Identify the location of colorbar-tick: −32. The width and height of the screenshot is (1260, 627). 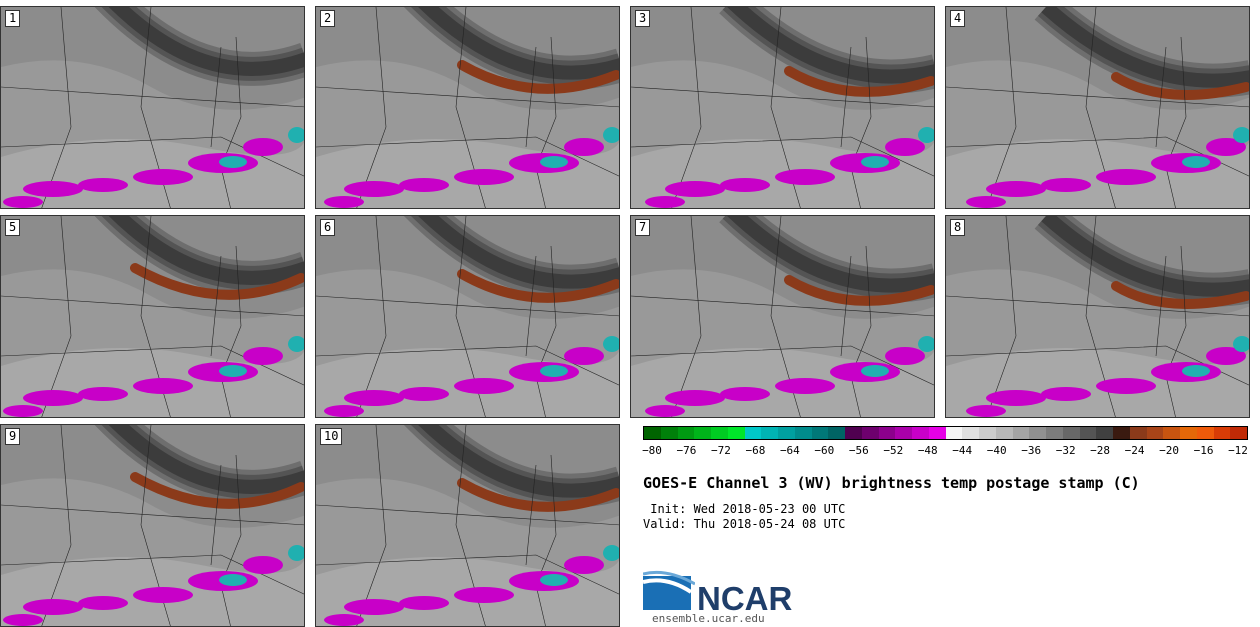
(1065, 450).